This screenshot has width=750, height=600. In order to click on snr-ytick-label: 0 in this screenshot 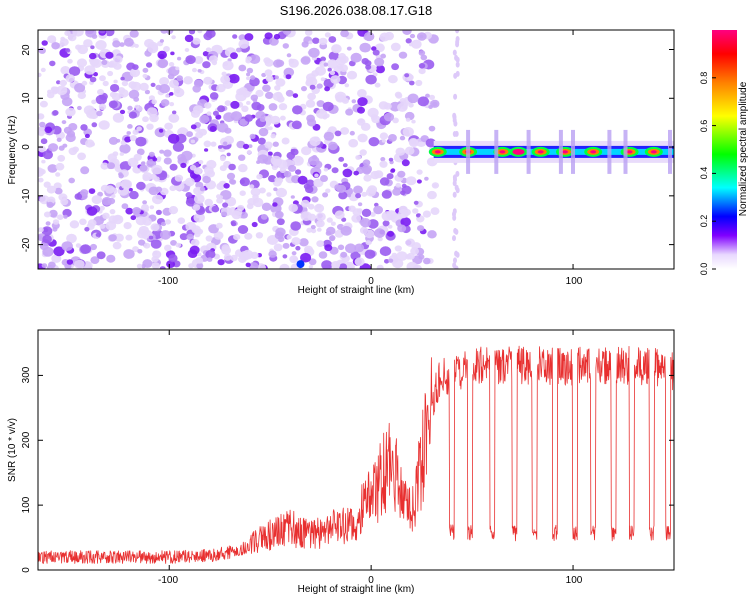, I will do `click(26, 570)`.